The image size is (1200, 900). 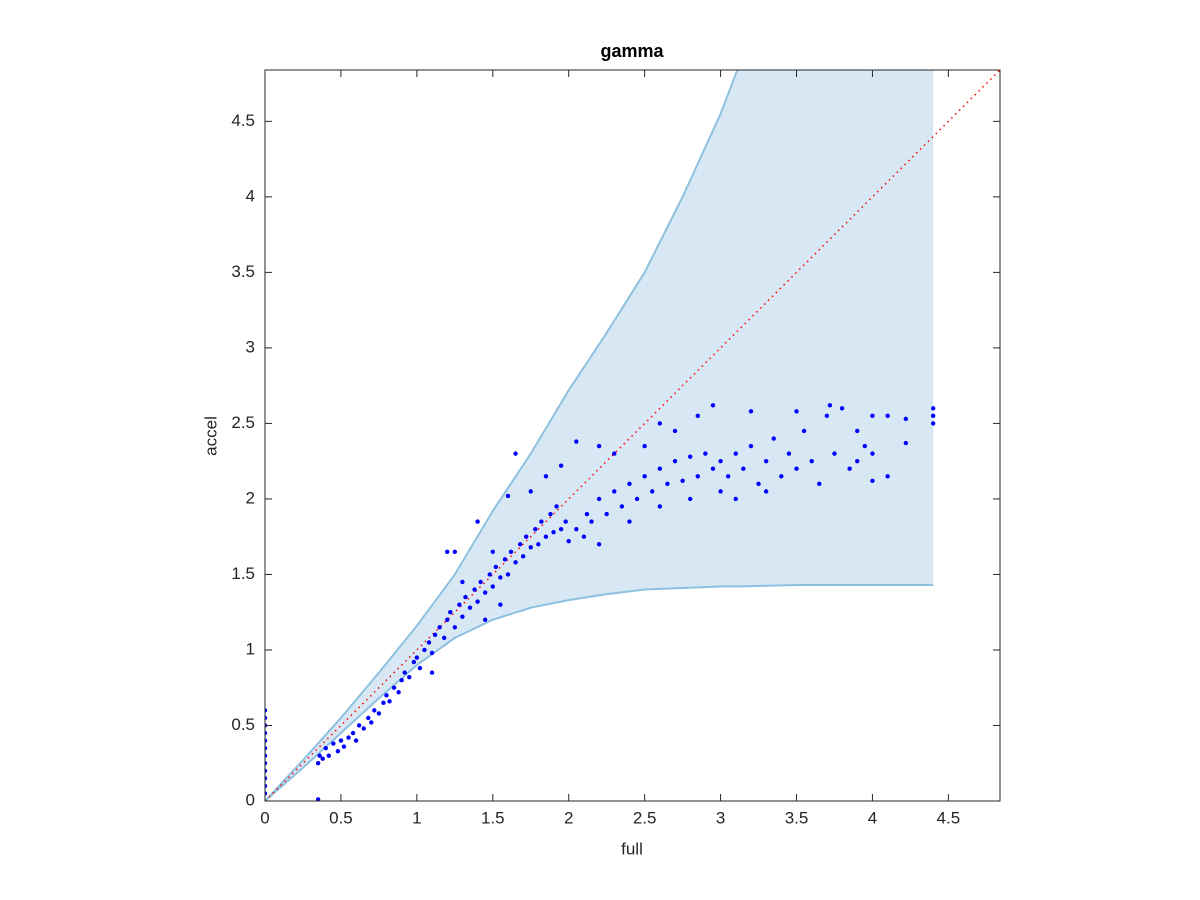 I want to click on x-tick-label: 3, so click(x=720, y=817).